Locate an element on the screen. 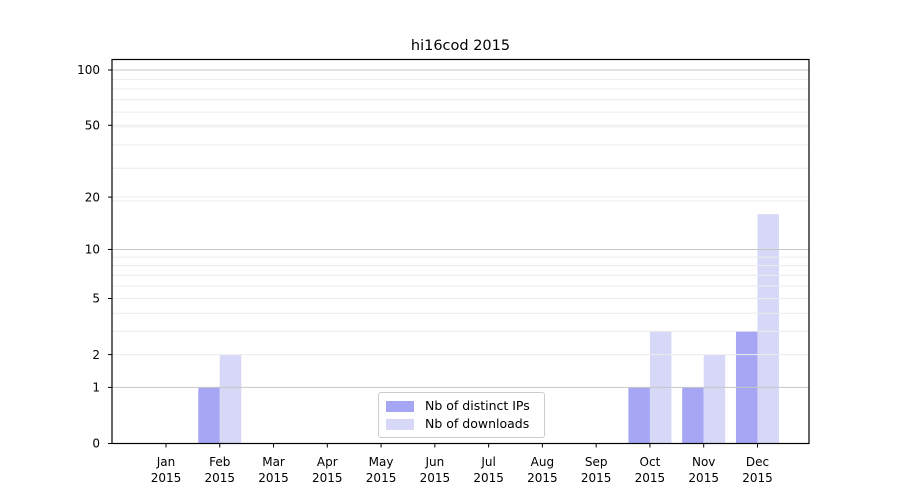 This screenshot has width=900, height=500. y-tick-label: 2 is located at coordinates (96, 355).